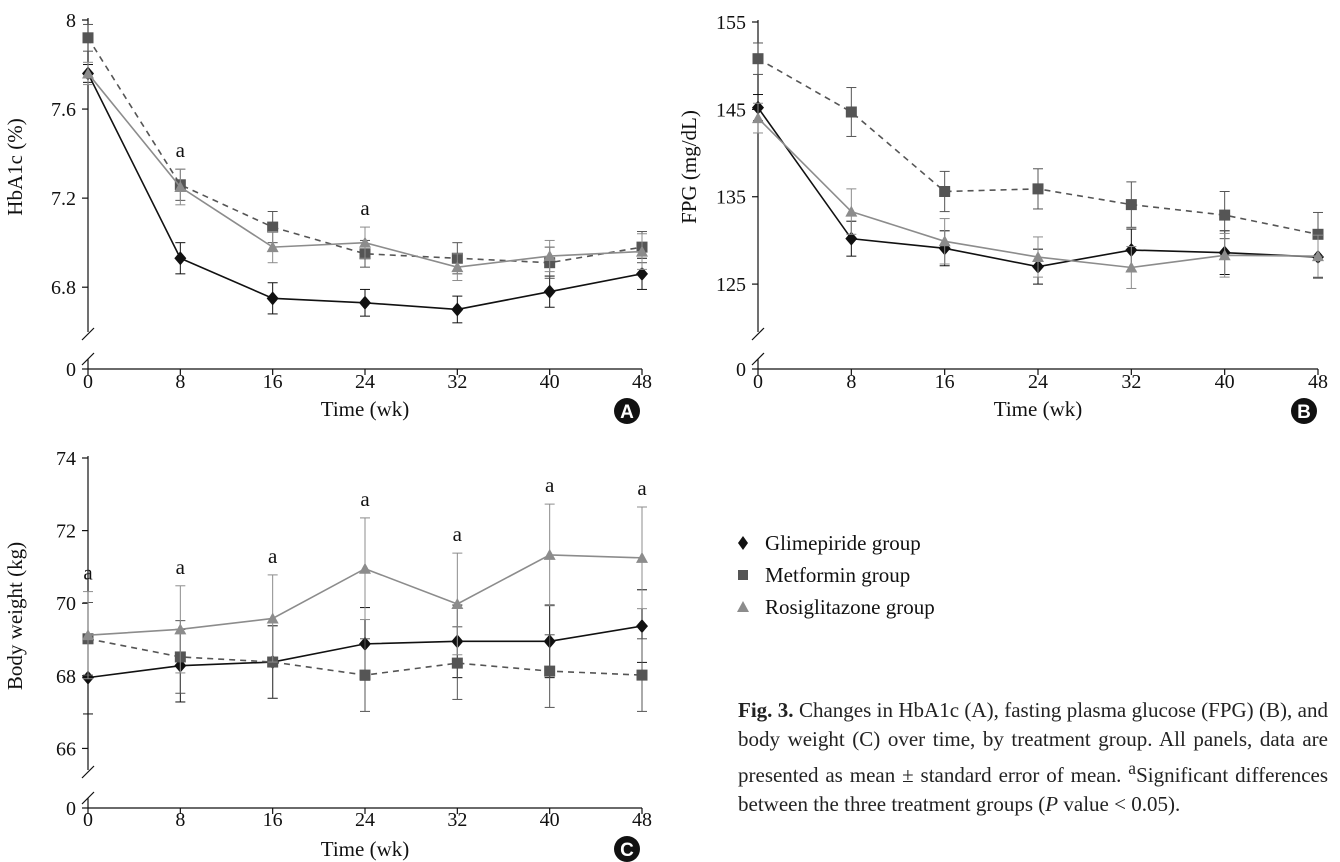 Image resolution: width=1340 pixels, height=862 pixels. Describe the element at coordinates (766, 710) in the screenshot. I see `caption-label: Fig. 3.` at that location.